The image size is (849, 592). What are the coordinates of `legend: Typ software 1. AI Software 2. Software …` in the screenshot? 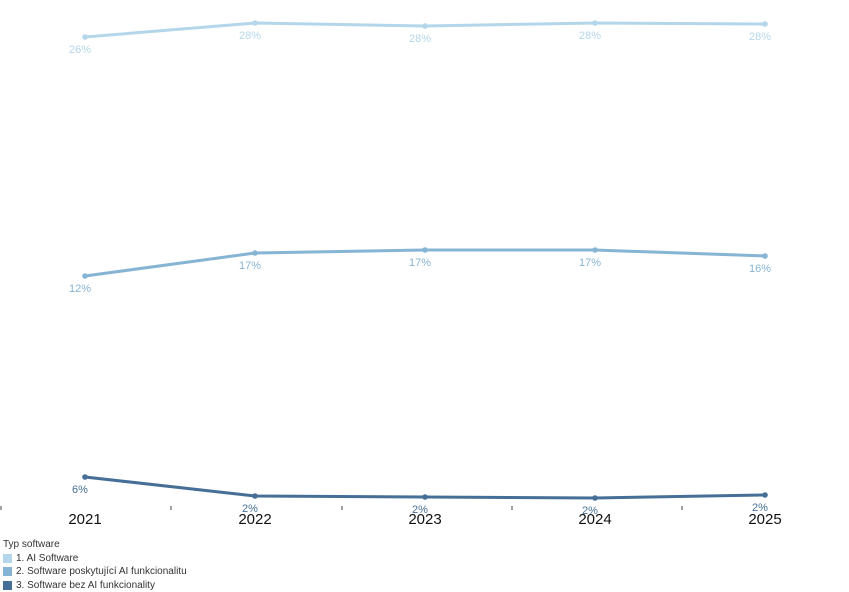 It's located at (95, 565).